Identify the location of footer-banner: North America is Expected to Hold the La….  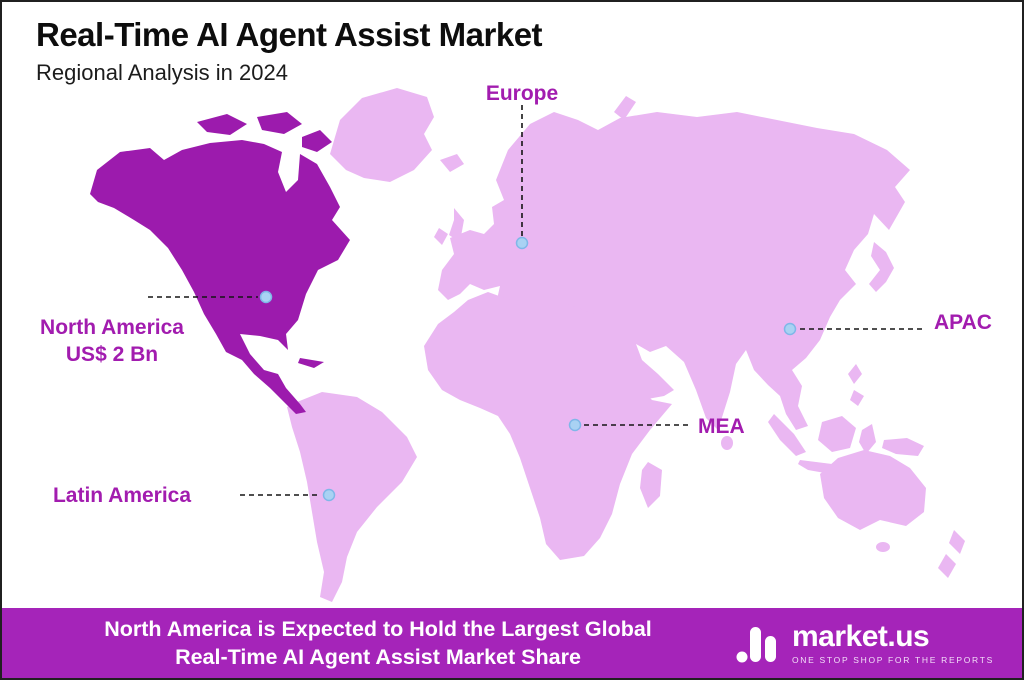
(512, 643).